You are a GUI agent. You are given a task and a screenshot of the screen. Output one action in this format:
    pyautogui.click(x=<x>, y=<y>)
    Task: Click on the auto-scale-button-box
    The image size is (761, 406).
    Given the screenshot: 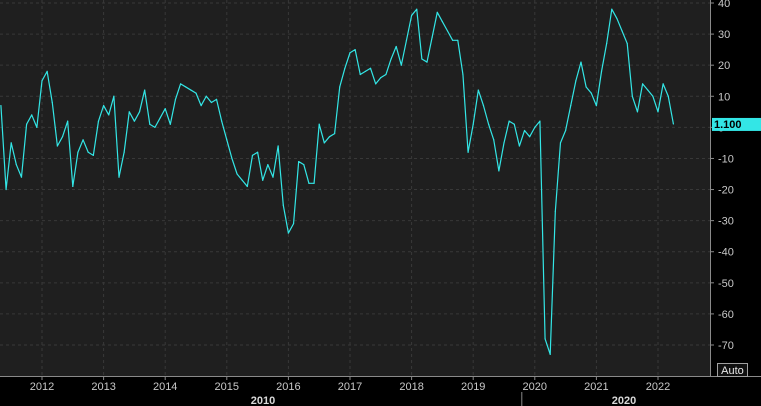 What is the action you would take?
    pyautogui.click(x=732, y=370)
    